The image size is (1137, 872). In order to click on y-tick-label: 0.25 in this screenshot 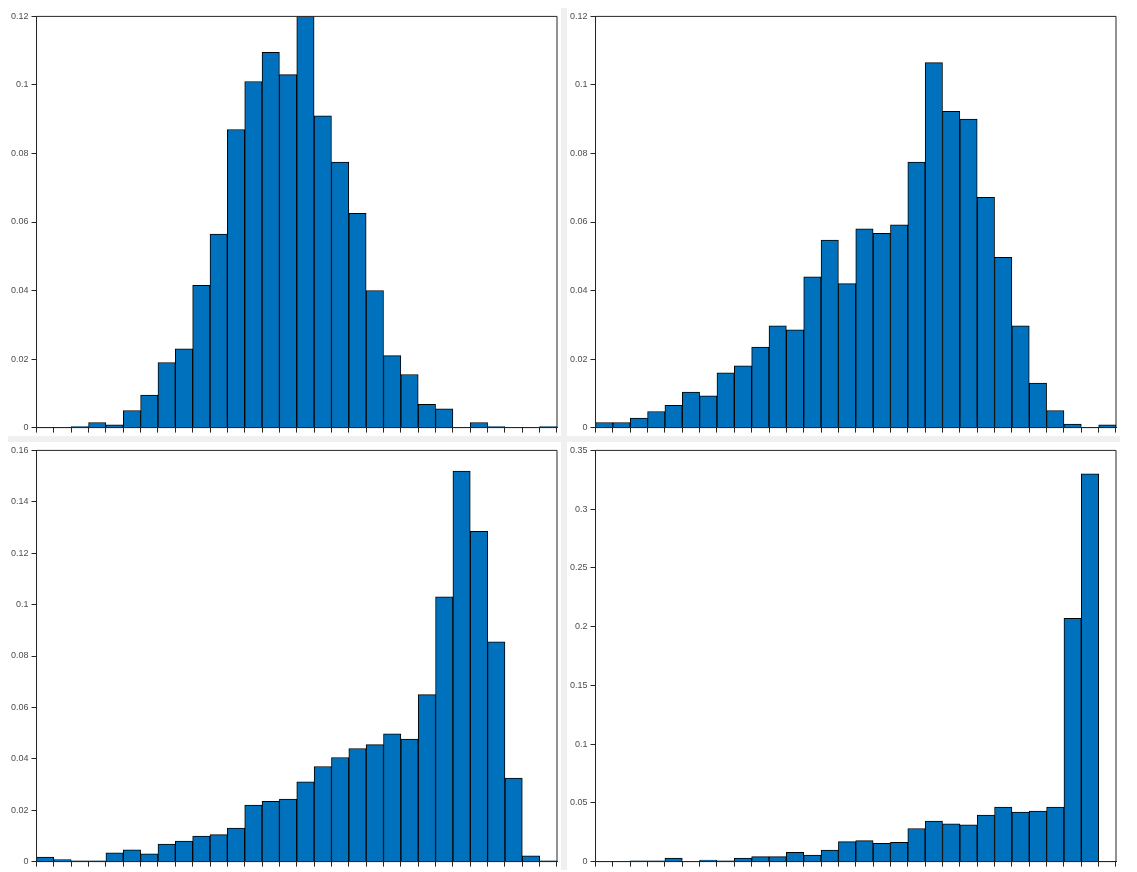, I will do `click(578, 567)`.